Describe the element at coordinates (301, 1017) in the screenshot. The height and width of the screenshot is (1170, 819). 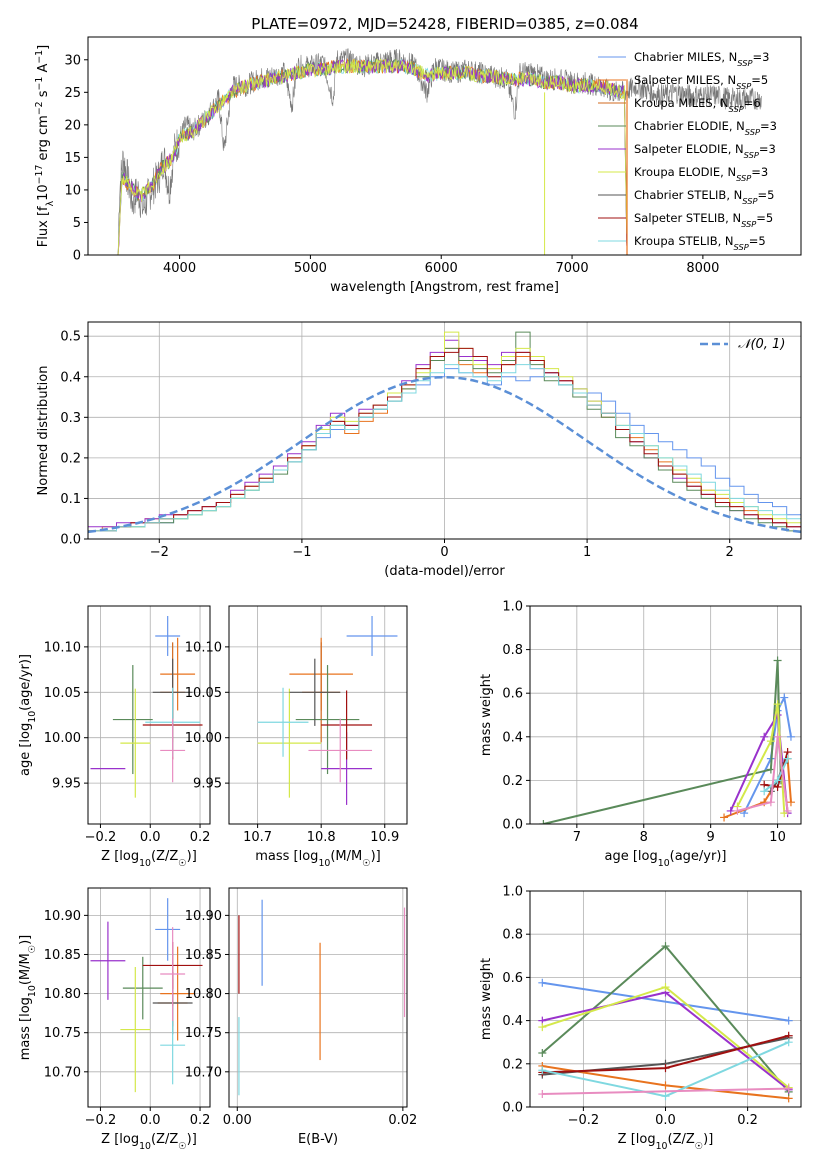
I see `panel-mass_vs_ebv: 0.00 0.02 10.70 10.75 10.80 10.85 10.90 E(B-V)` at that location.